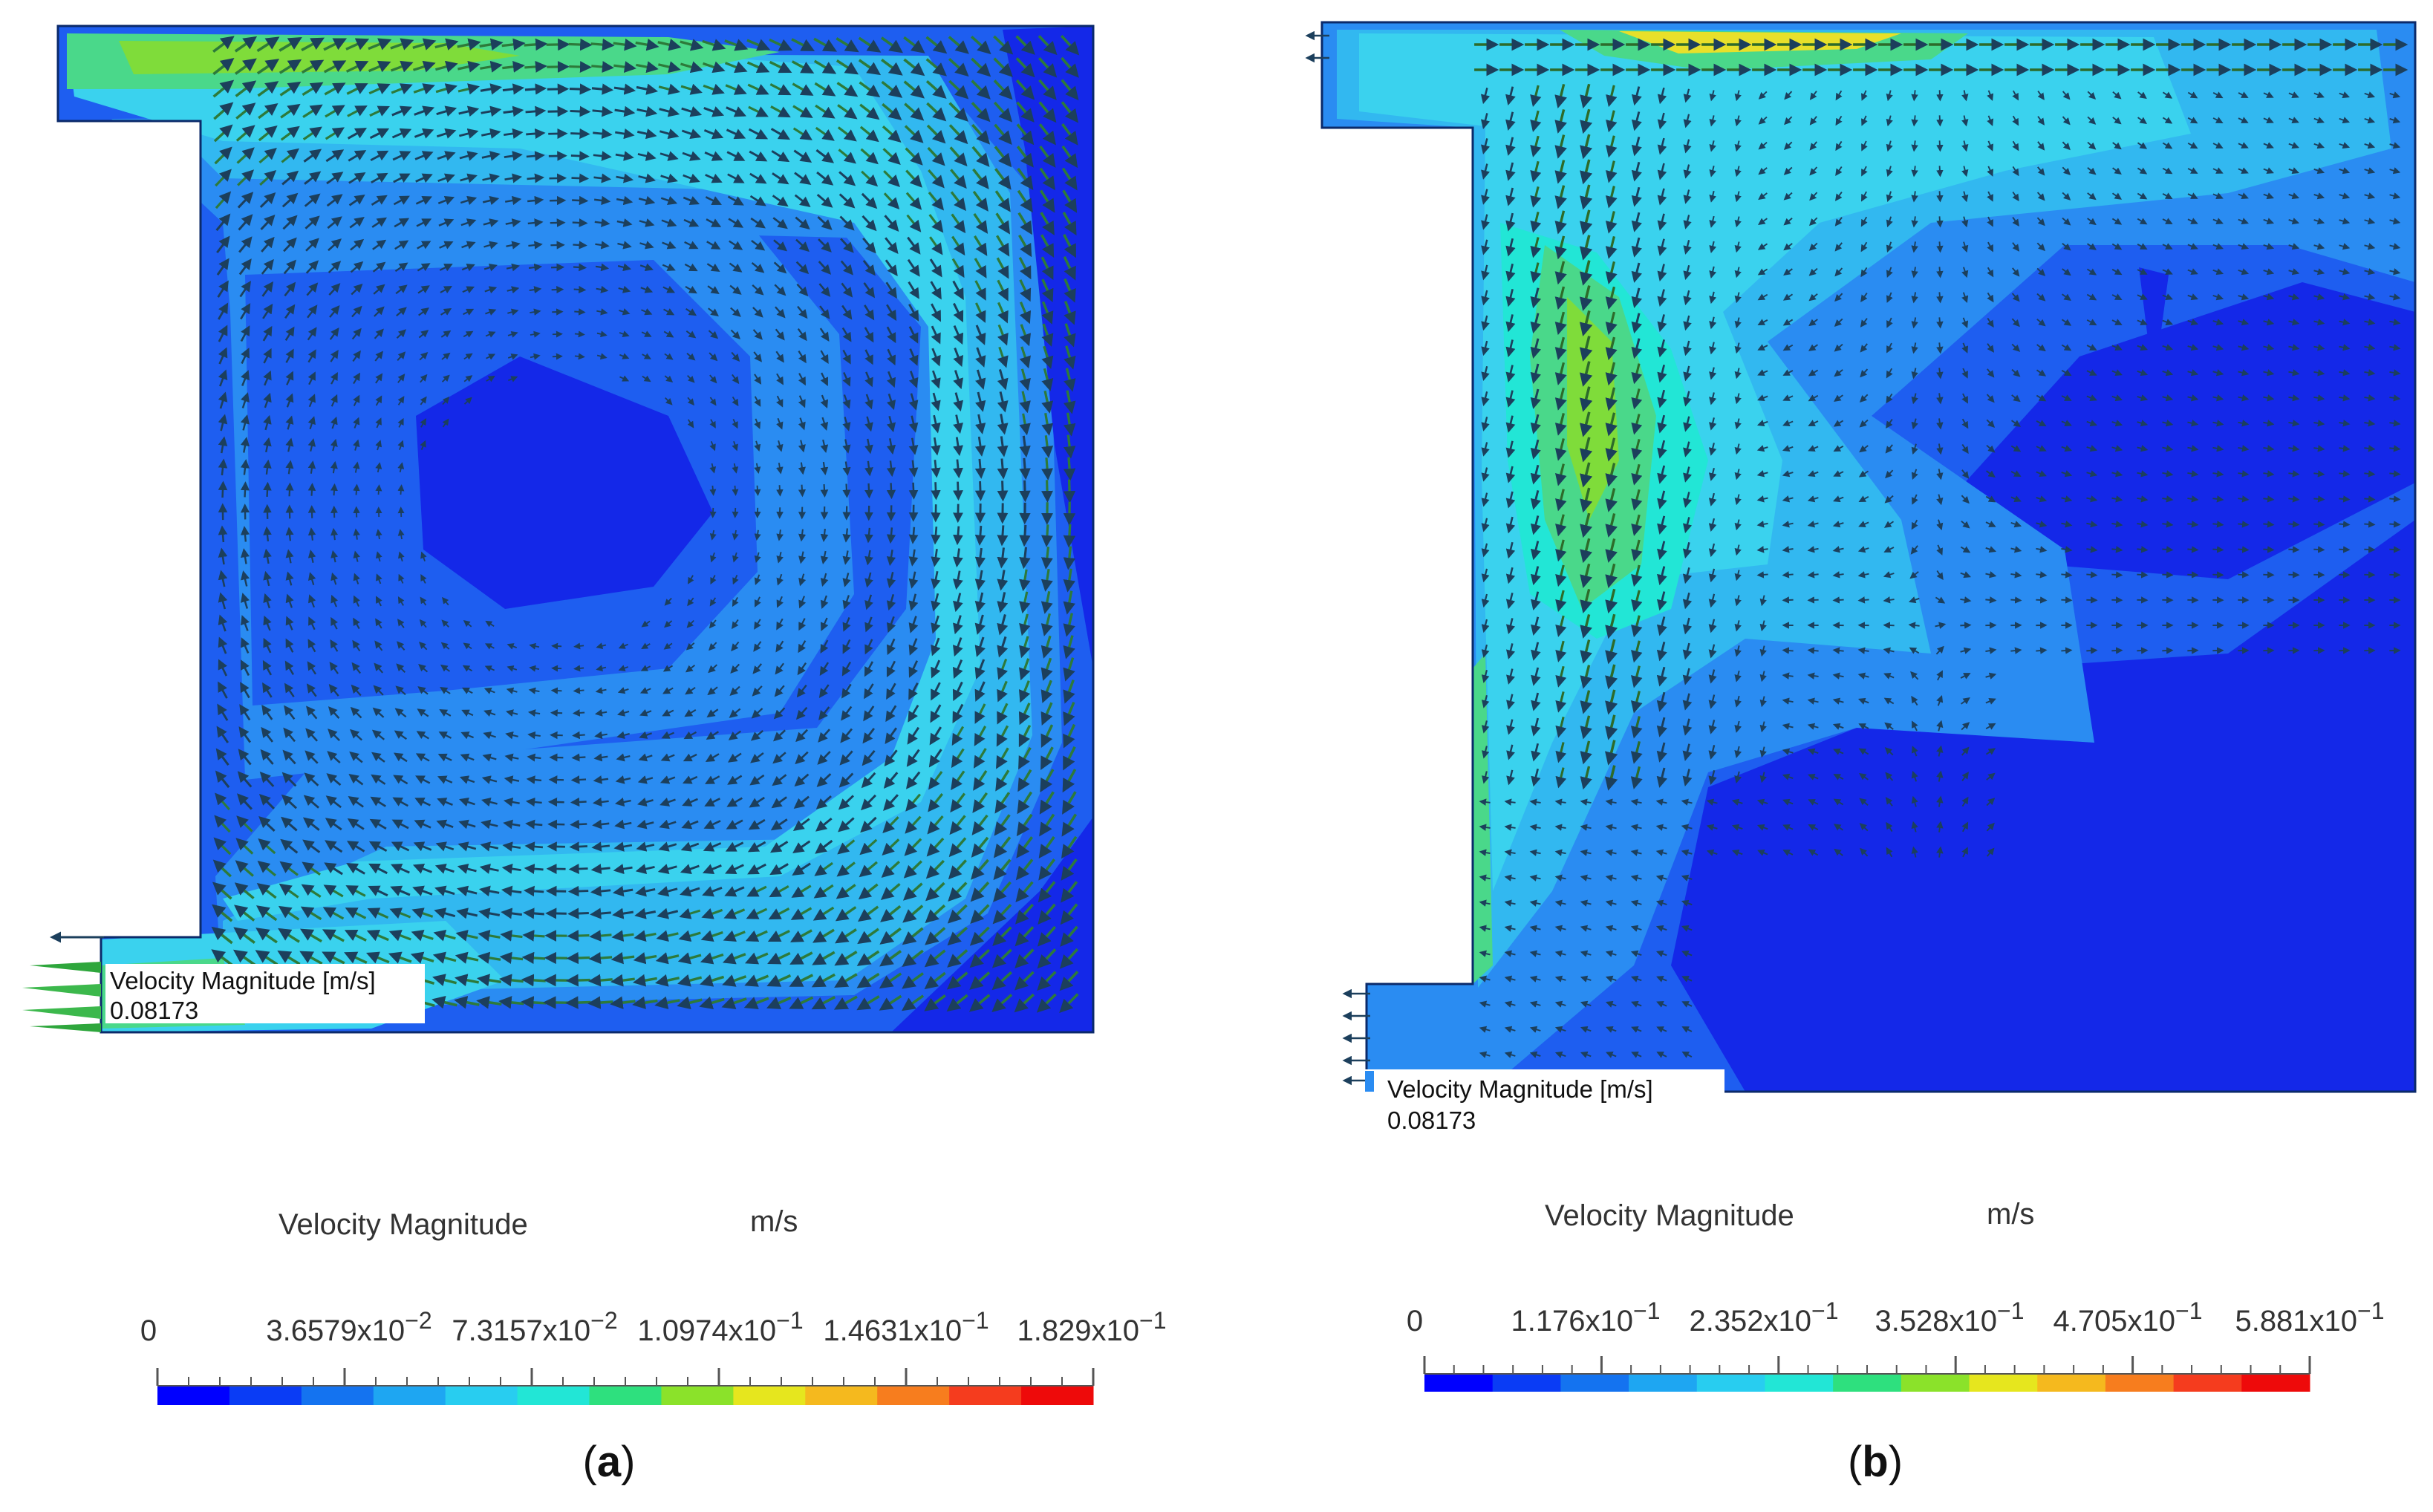 The height and width of the screenshot is (1512, 2433). What do you see at coordinates (534, 1327) in the screenshot?
I see `legend-tick-label: 7.3157x10⁻²` at bounding box center [534, 1327].